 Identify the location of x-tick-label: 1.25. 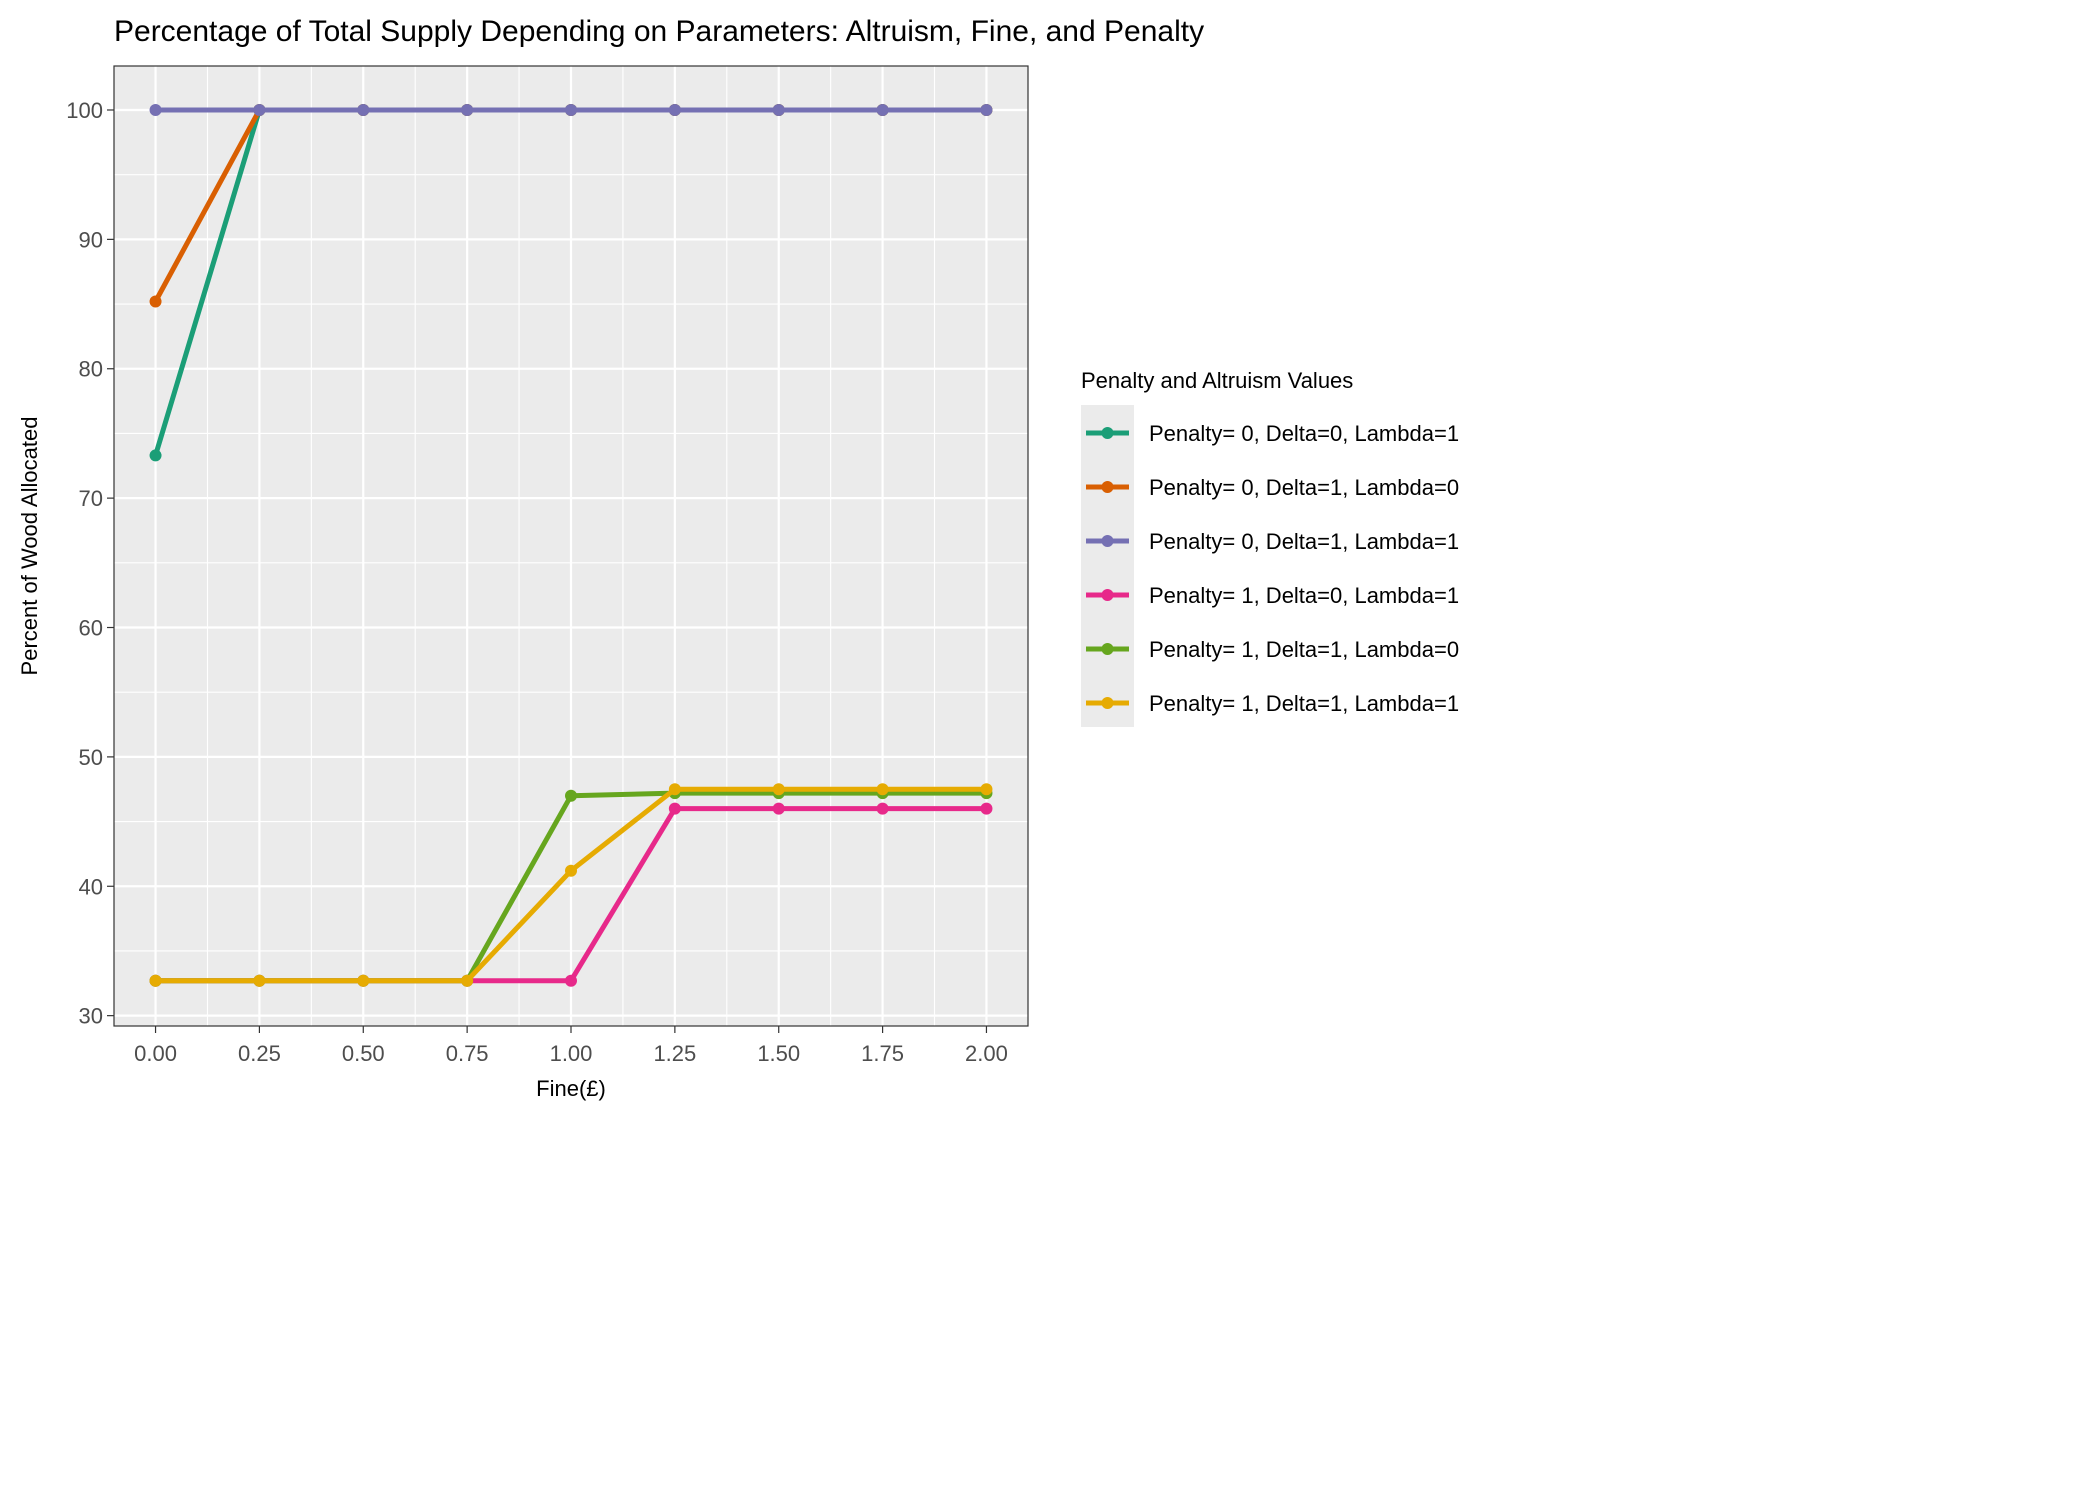
(674, 1053).